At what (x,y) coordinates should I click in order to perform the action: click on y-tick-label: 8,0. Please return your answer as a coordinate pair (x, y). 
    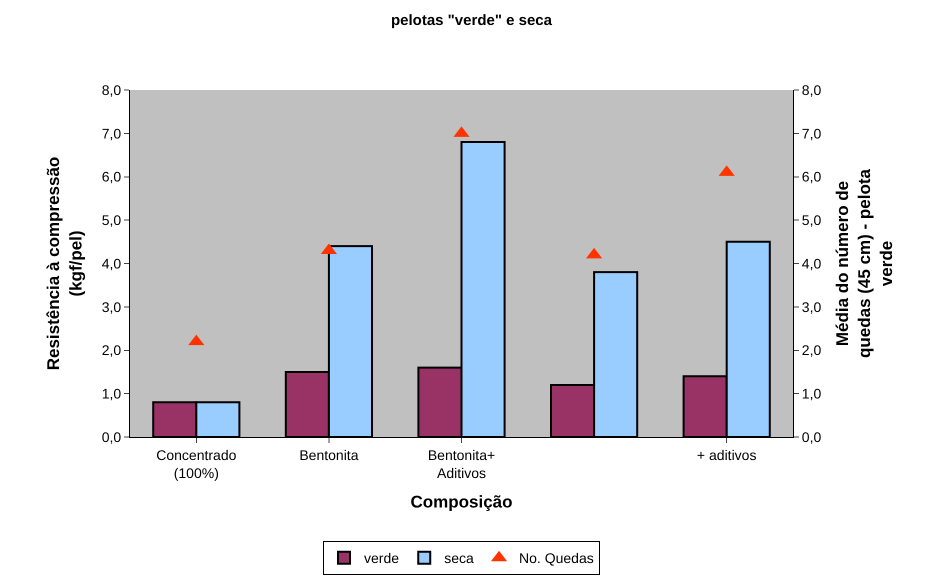
    Looking at the image, I should click on (112, 90).